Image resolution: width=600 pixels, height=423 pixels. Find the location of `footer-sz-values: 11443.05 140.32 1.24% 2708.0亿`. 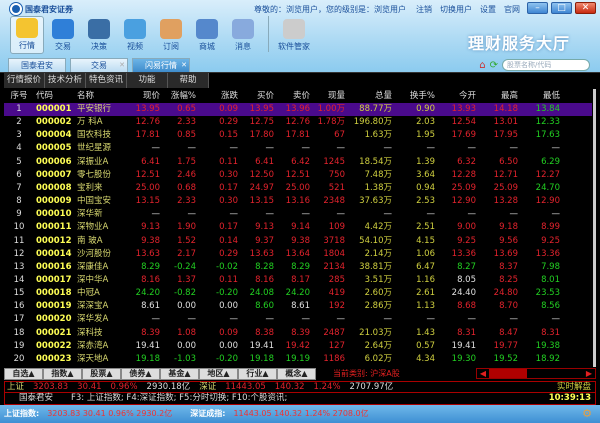

footer-sz-values: 11443.05 140.32 1.24% 2708.0亿 is located at coordinates (301, 413).